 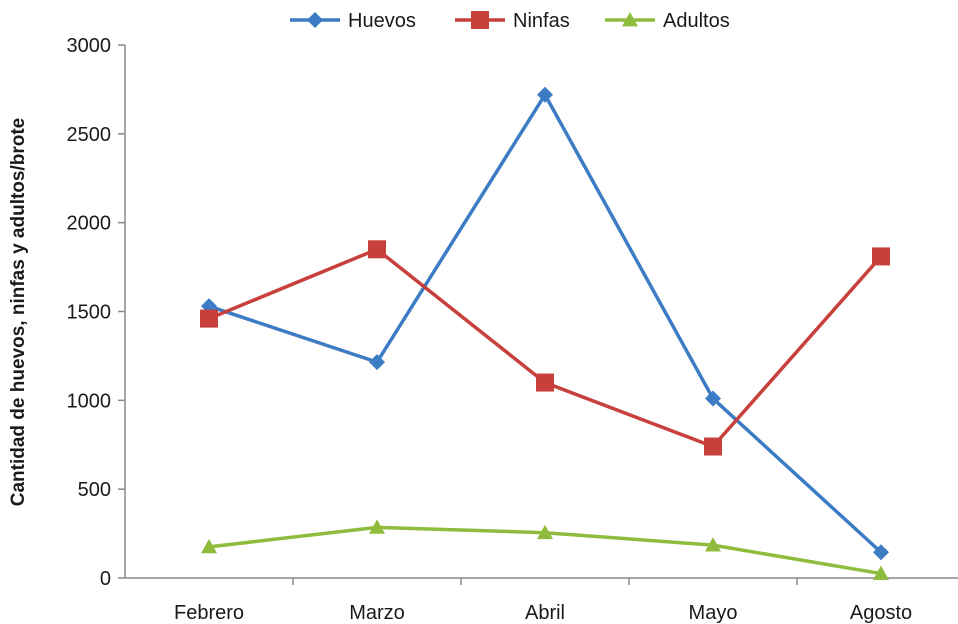 I want to click on x-axis: Febrero Marzo Abril Mayo Agosto, so click(x=541, y=600).